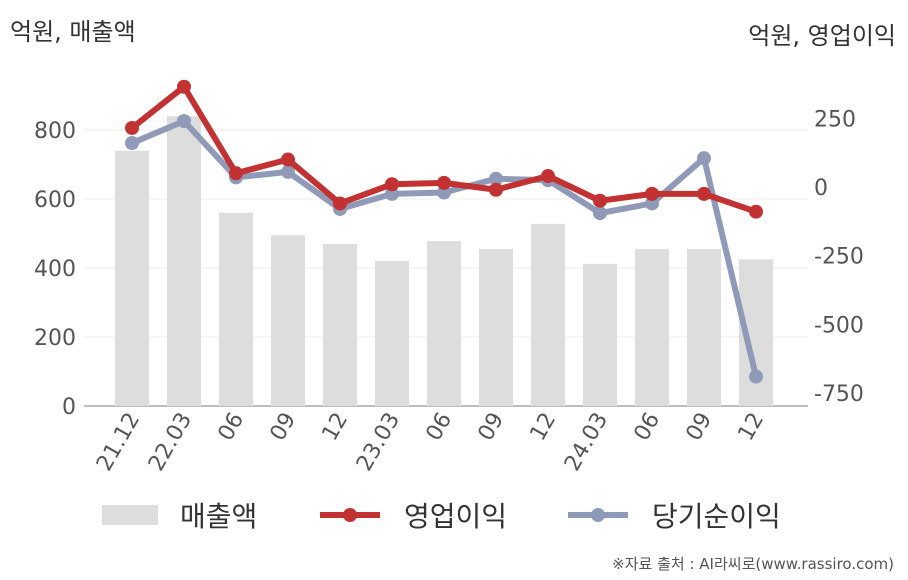 The height and width of the screenshot is (580, 908). I want to click on left-tick-label: 800, so click(55, 131).